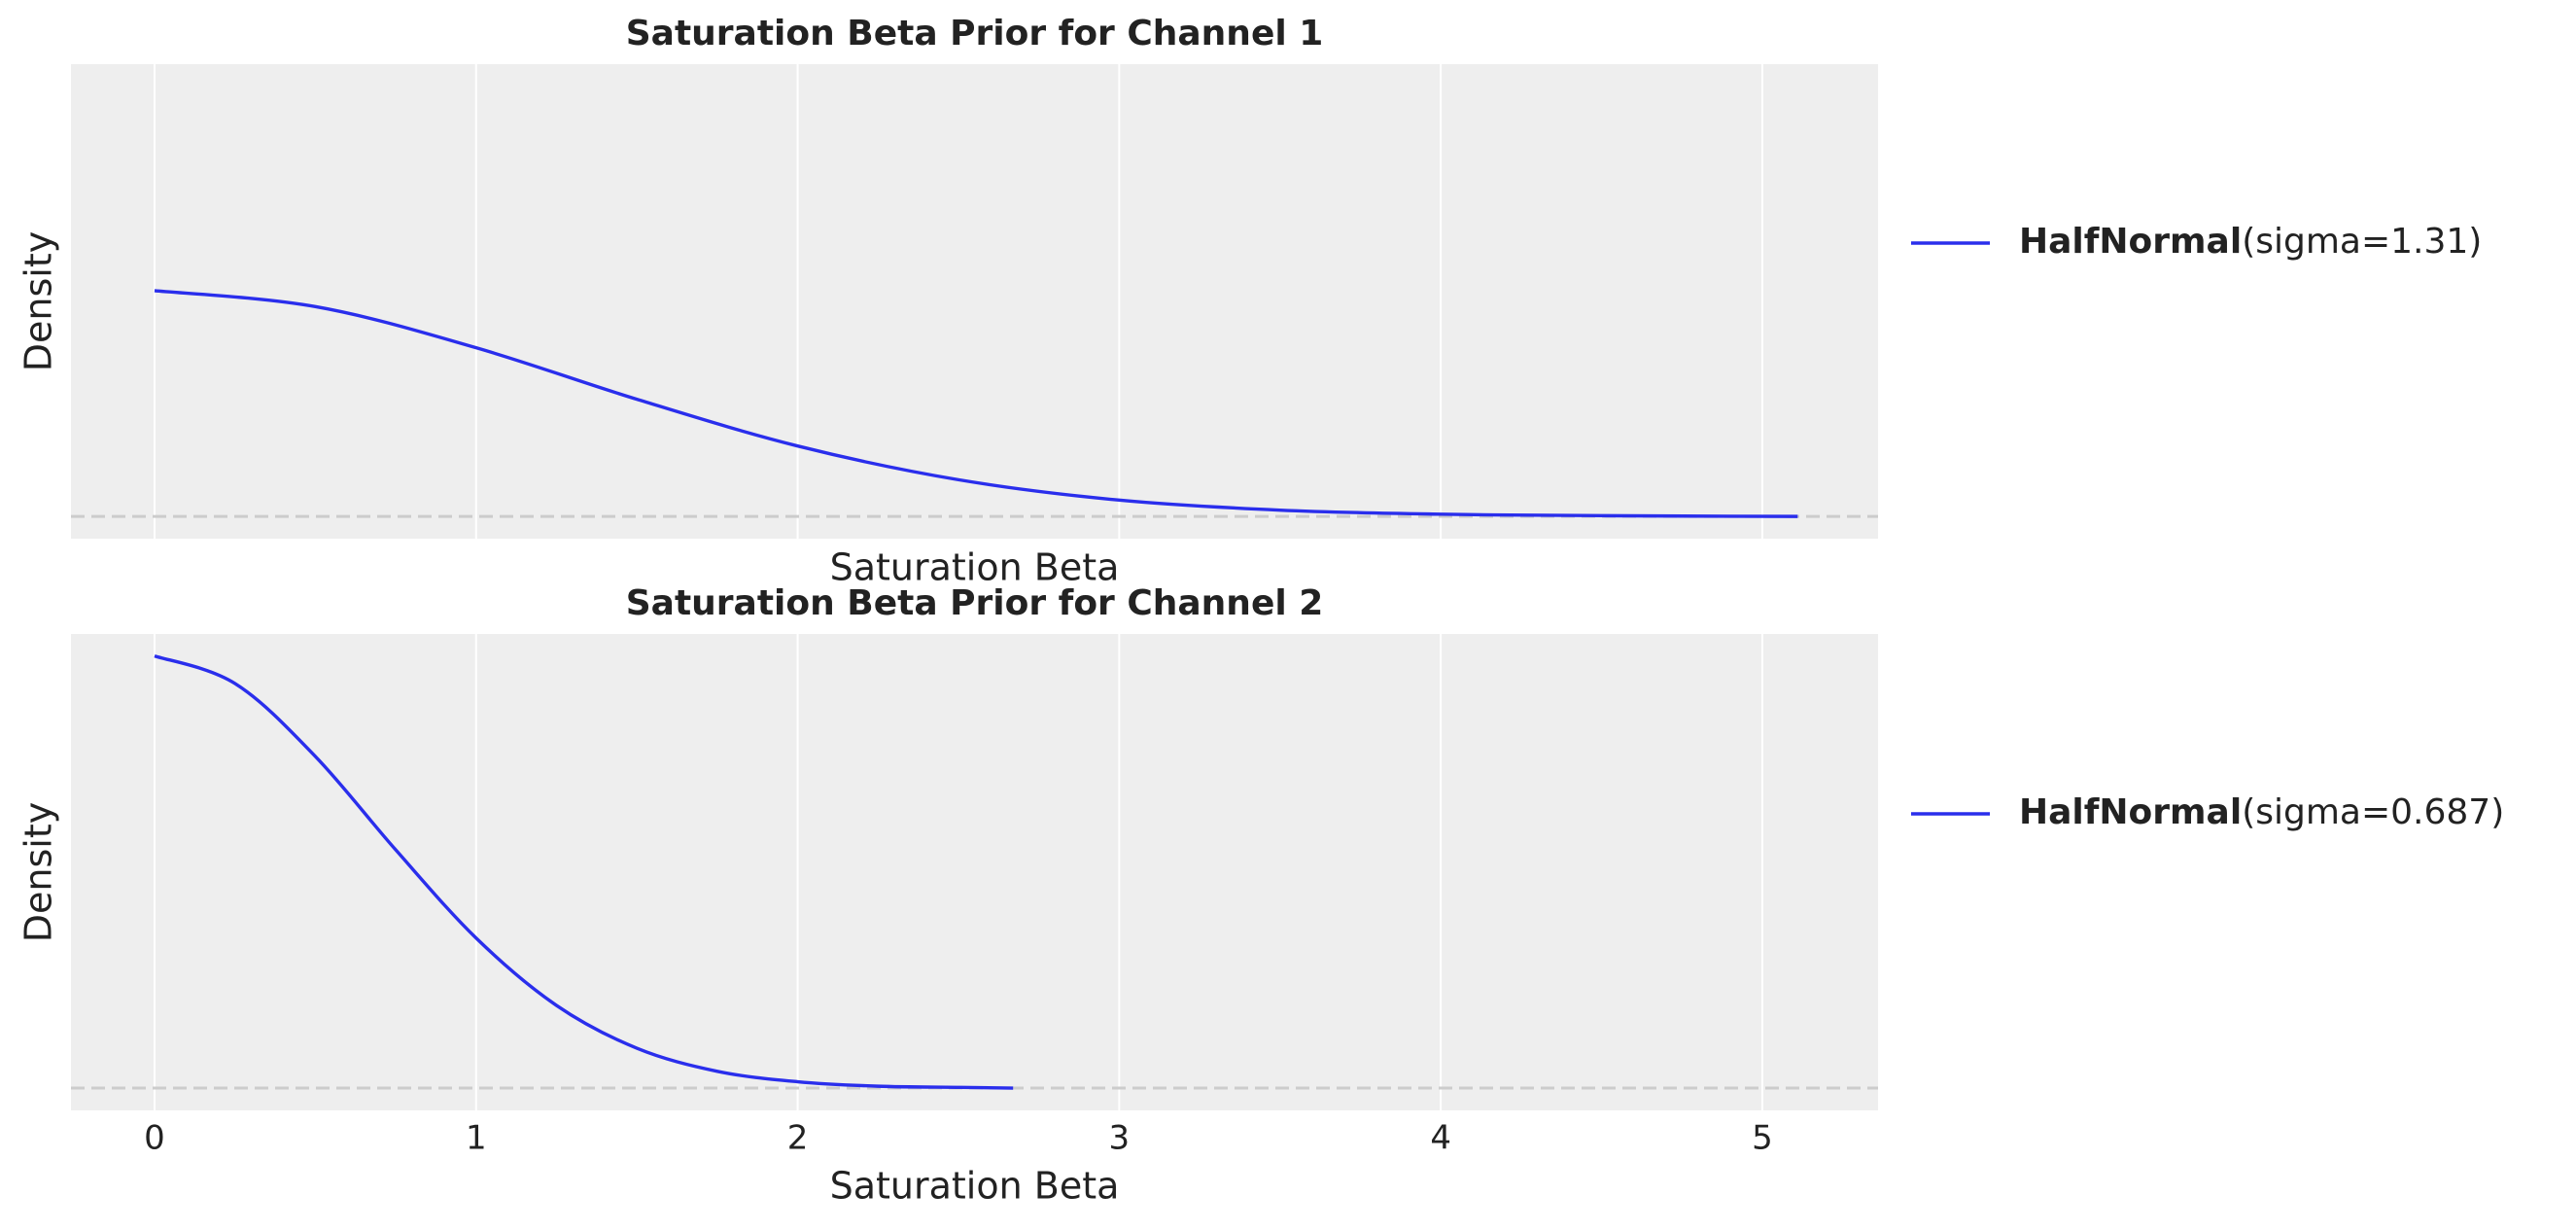  What do you see at coordinates (975, 33) in the screenshot?
I see `chart-title: Saturation Beta Prior for Channel 1` at bounding box center [975, 33].